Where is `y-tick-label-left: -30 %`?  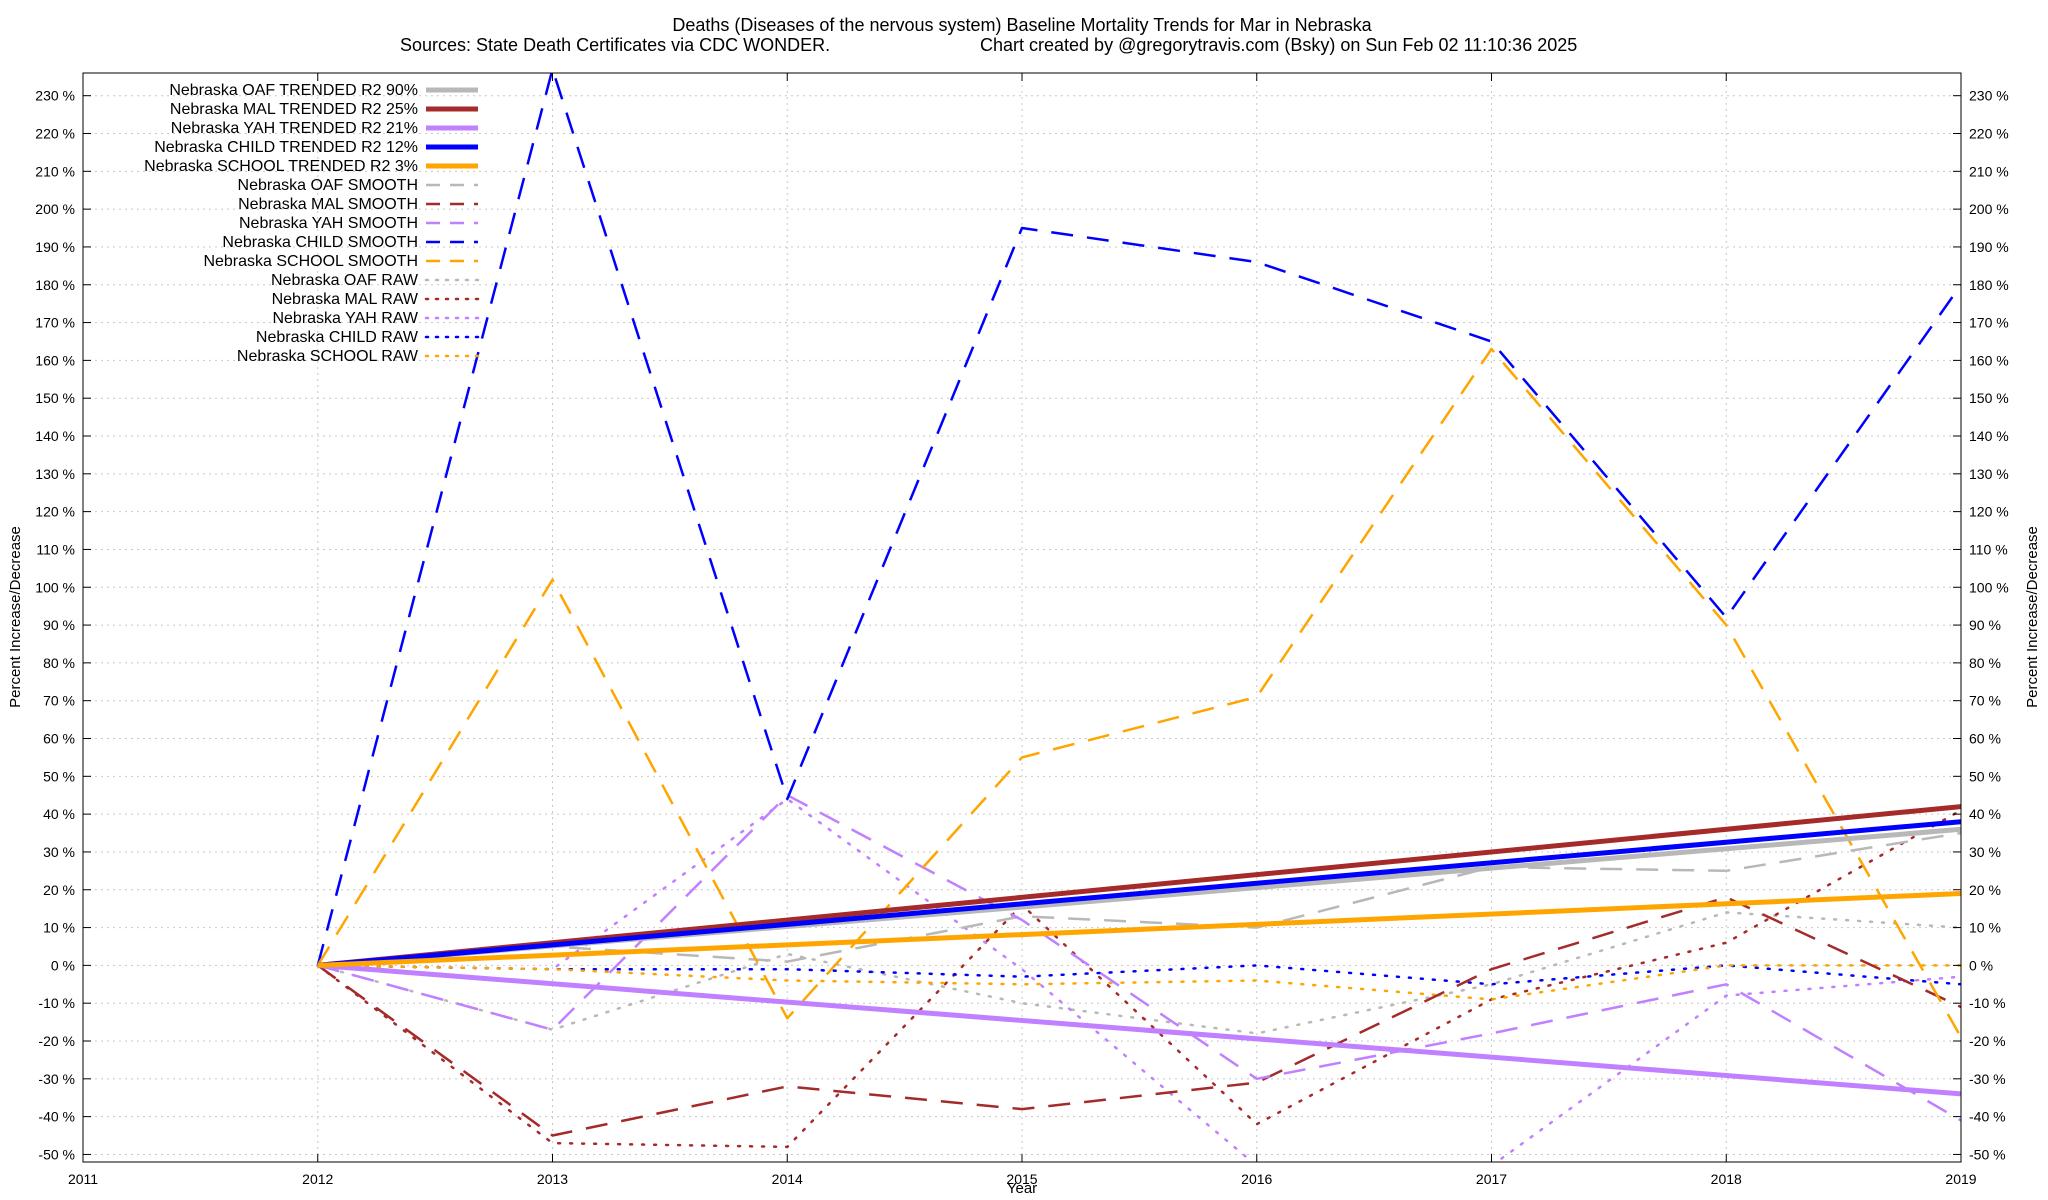
y-tick-label-left: -30 % is located at coordinates (56, 1079).